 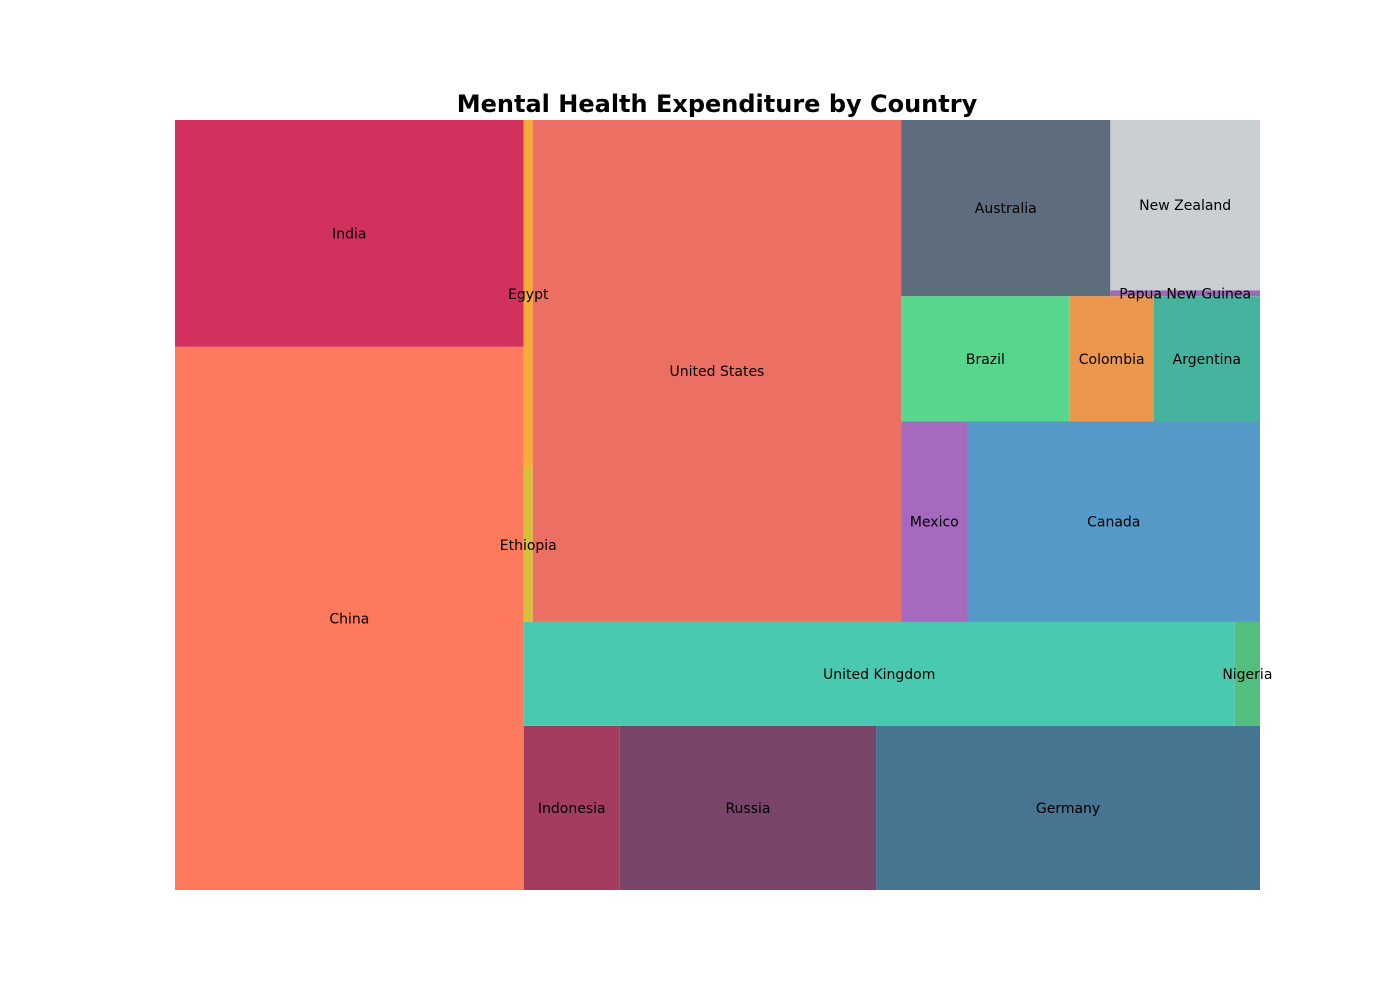 I want to click on tile-label-china: China, so click(x=349, y=619).